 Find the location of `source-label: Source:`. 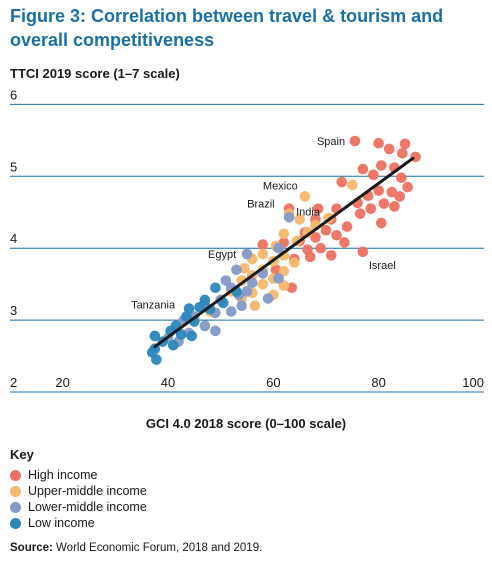

source-label: Source: is located at coordinates (31, 548).